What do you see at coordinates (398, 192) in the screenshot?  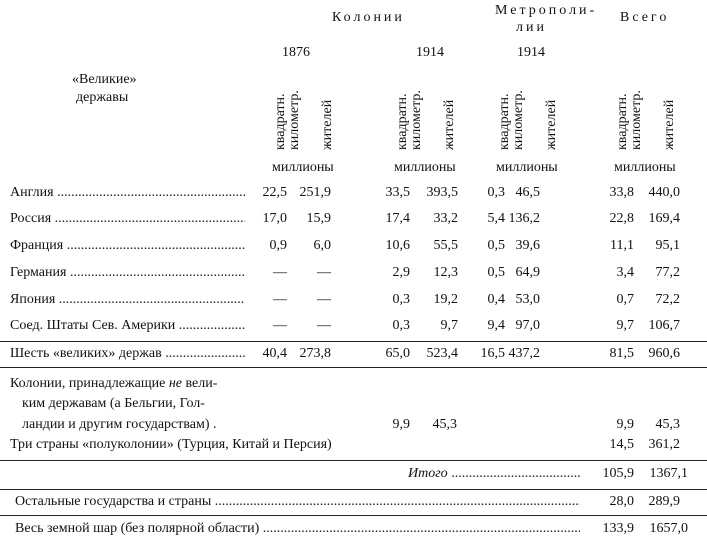 I see `cell: 33,5` at bounding box center [398, 192].